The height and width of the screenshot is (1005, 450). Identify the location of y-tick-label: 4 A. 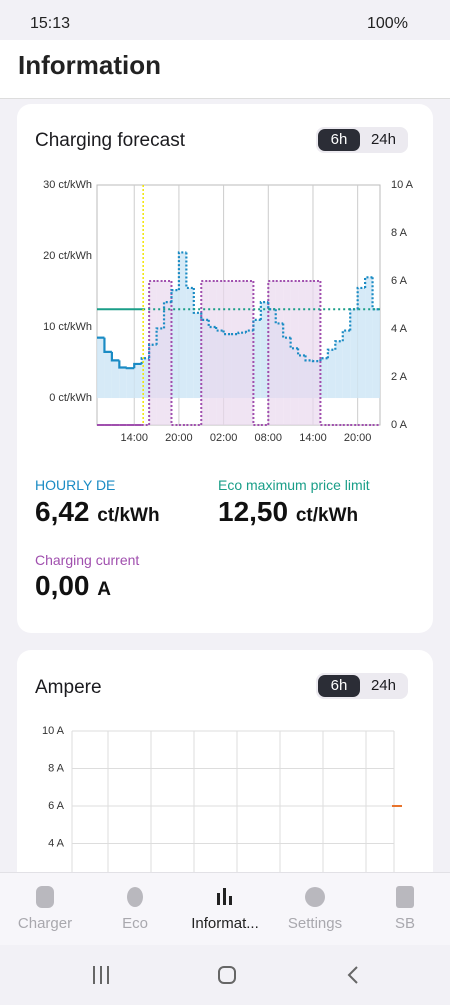
(56, 843).